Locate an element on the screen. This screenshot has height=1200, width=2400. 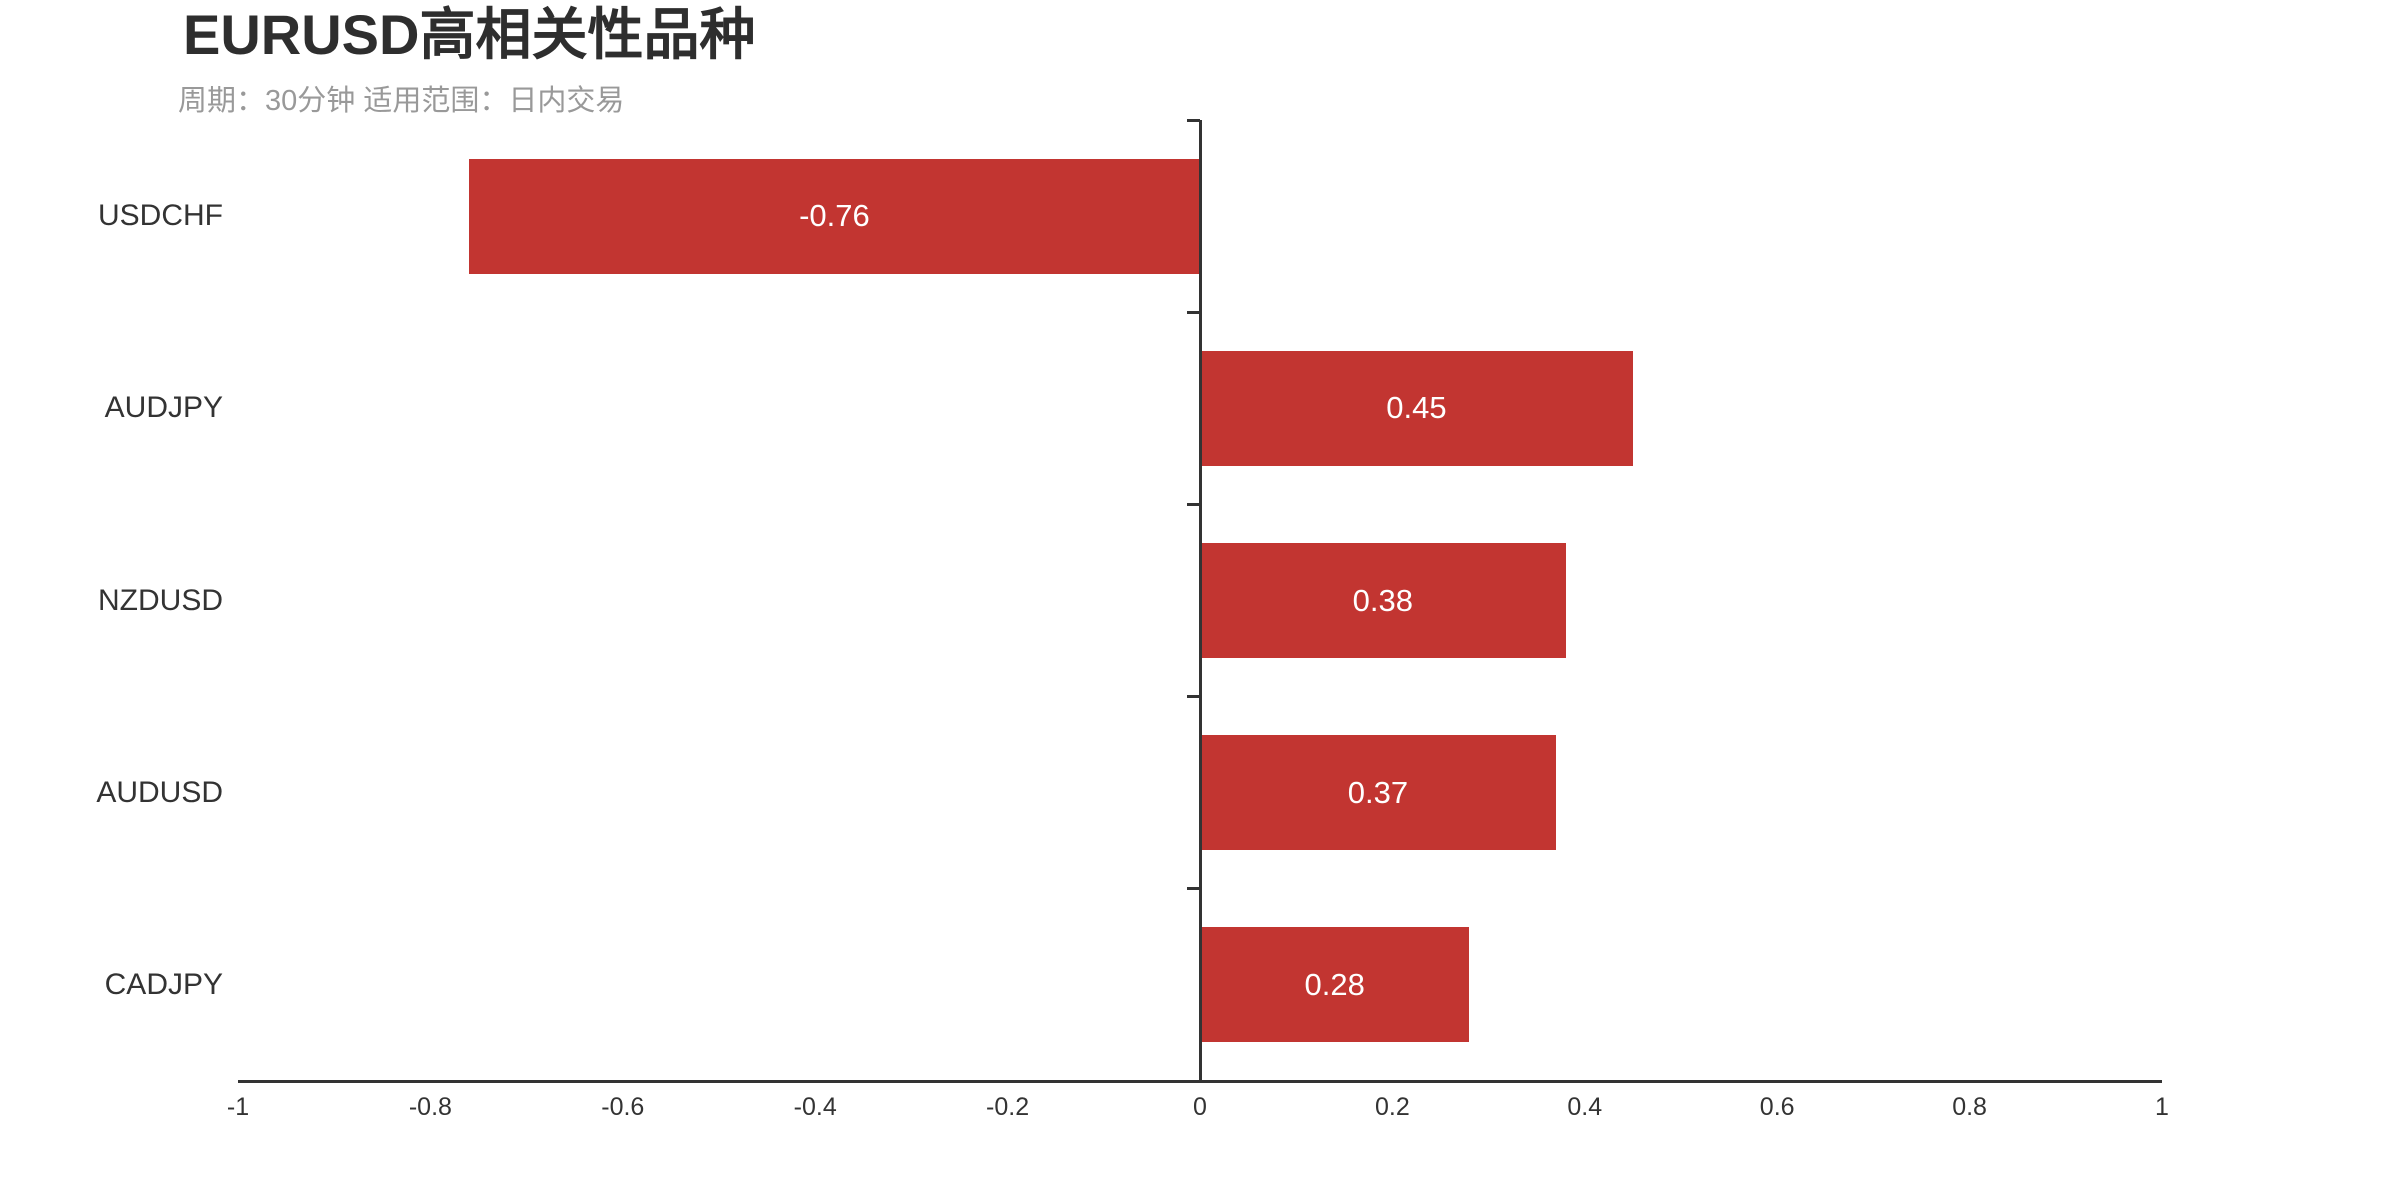
bar-value-label: 0.38 is located at coordinates (1382, 600).